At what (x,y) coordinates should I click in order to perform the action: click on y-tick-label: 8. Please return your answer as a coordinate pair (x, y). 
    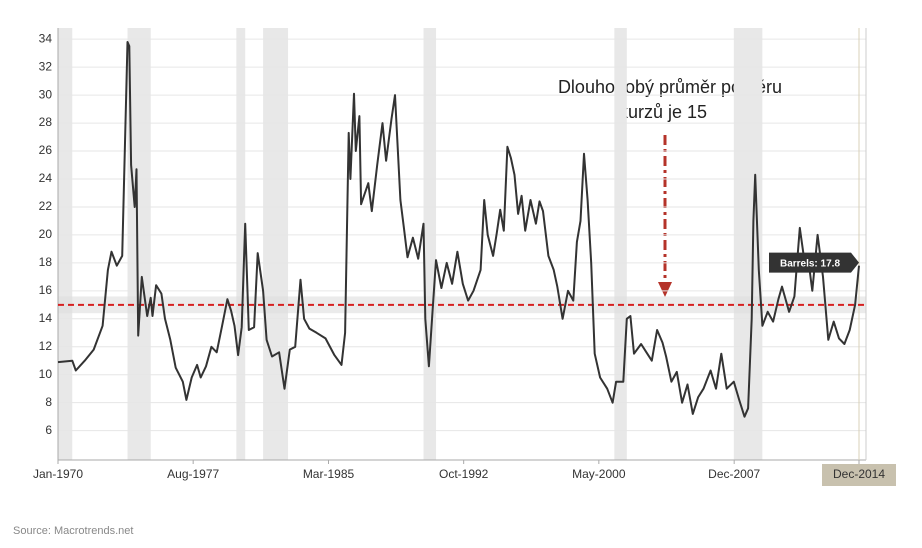
    Looking at the image, I should click on (48, 402).